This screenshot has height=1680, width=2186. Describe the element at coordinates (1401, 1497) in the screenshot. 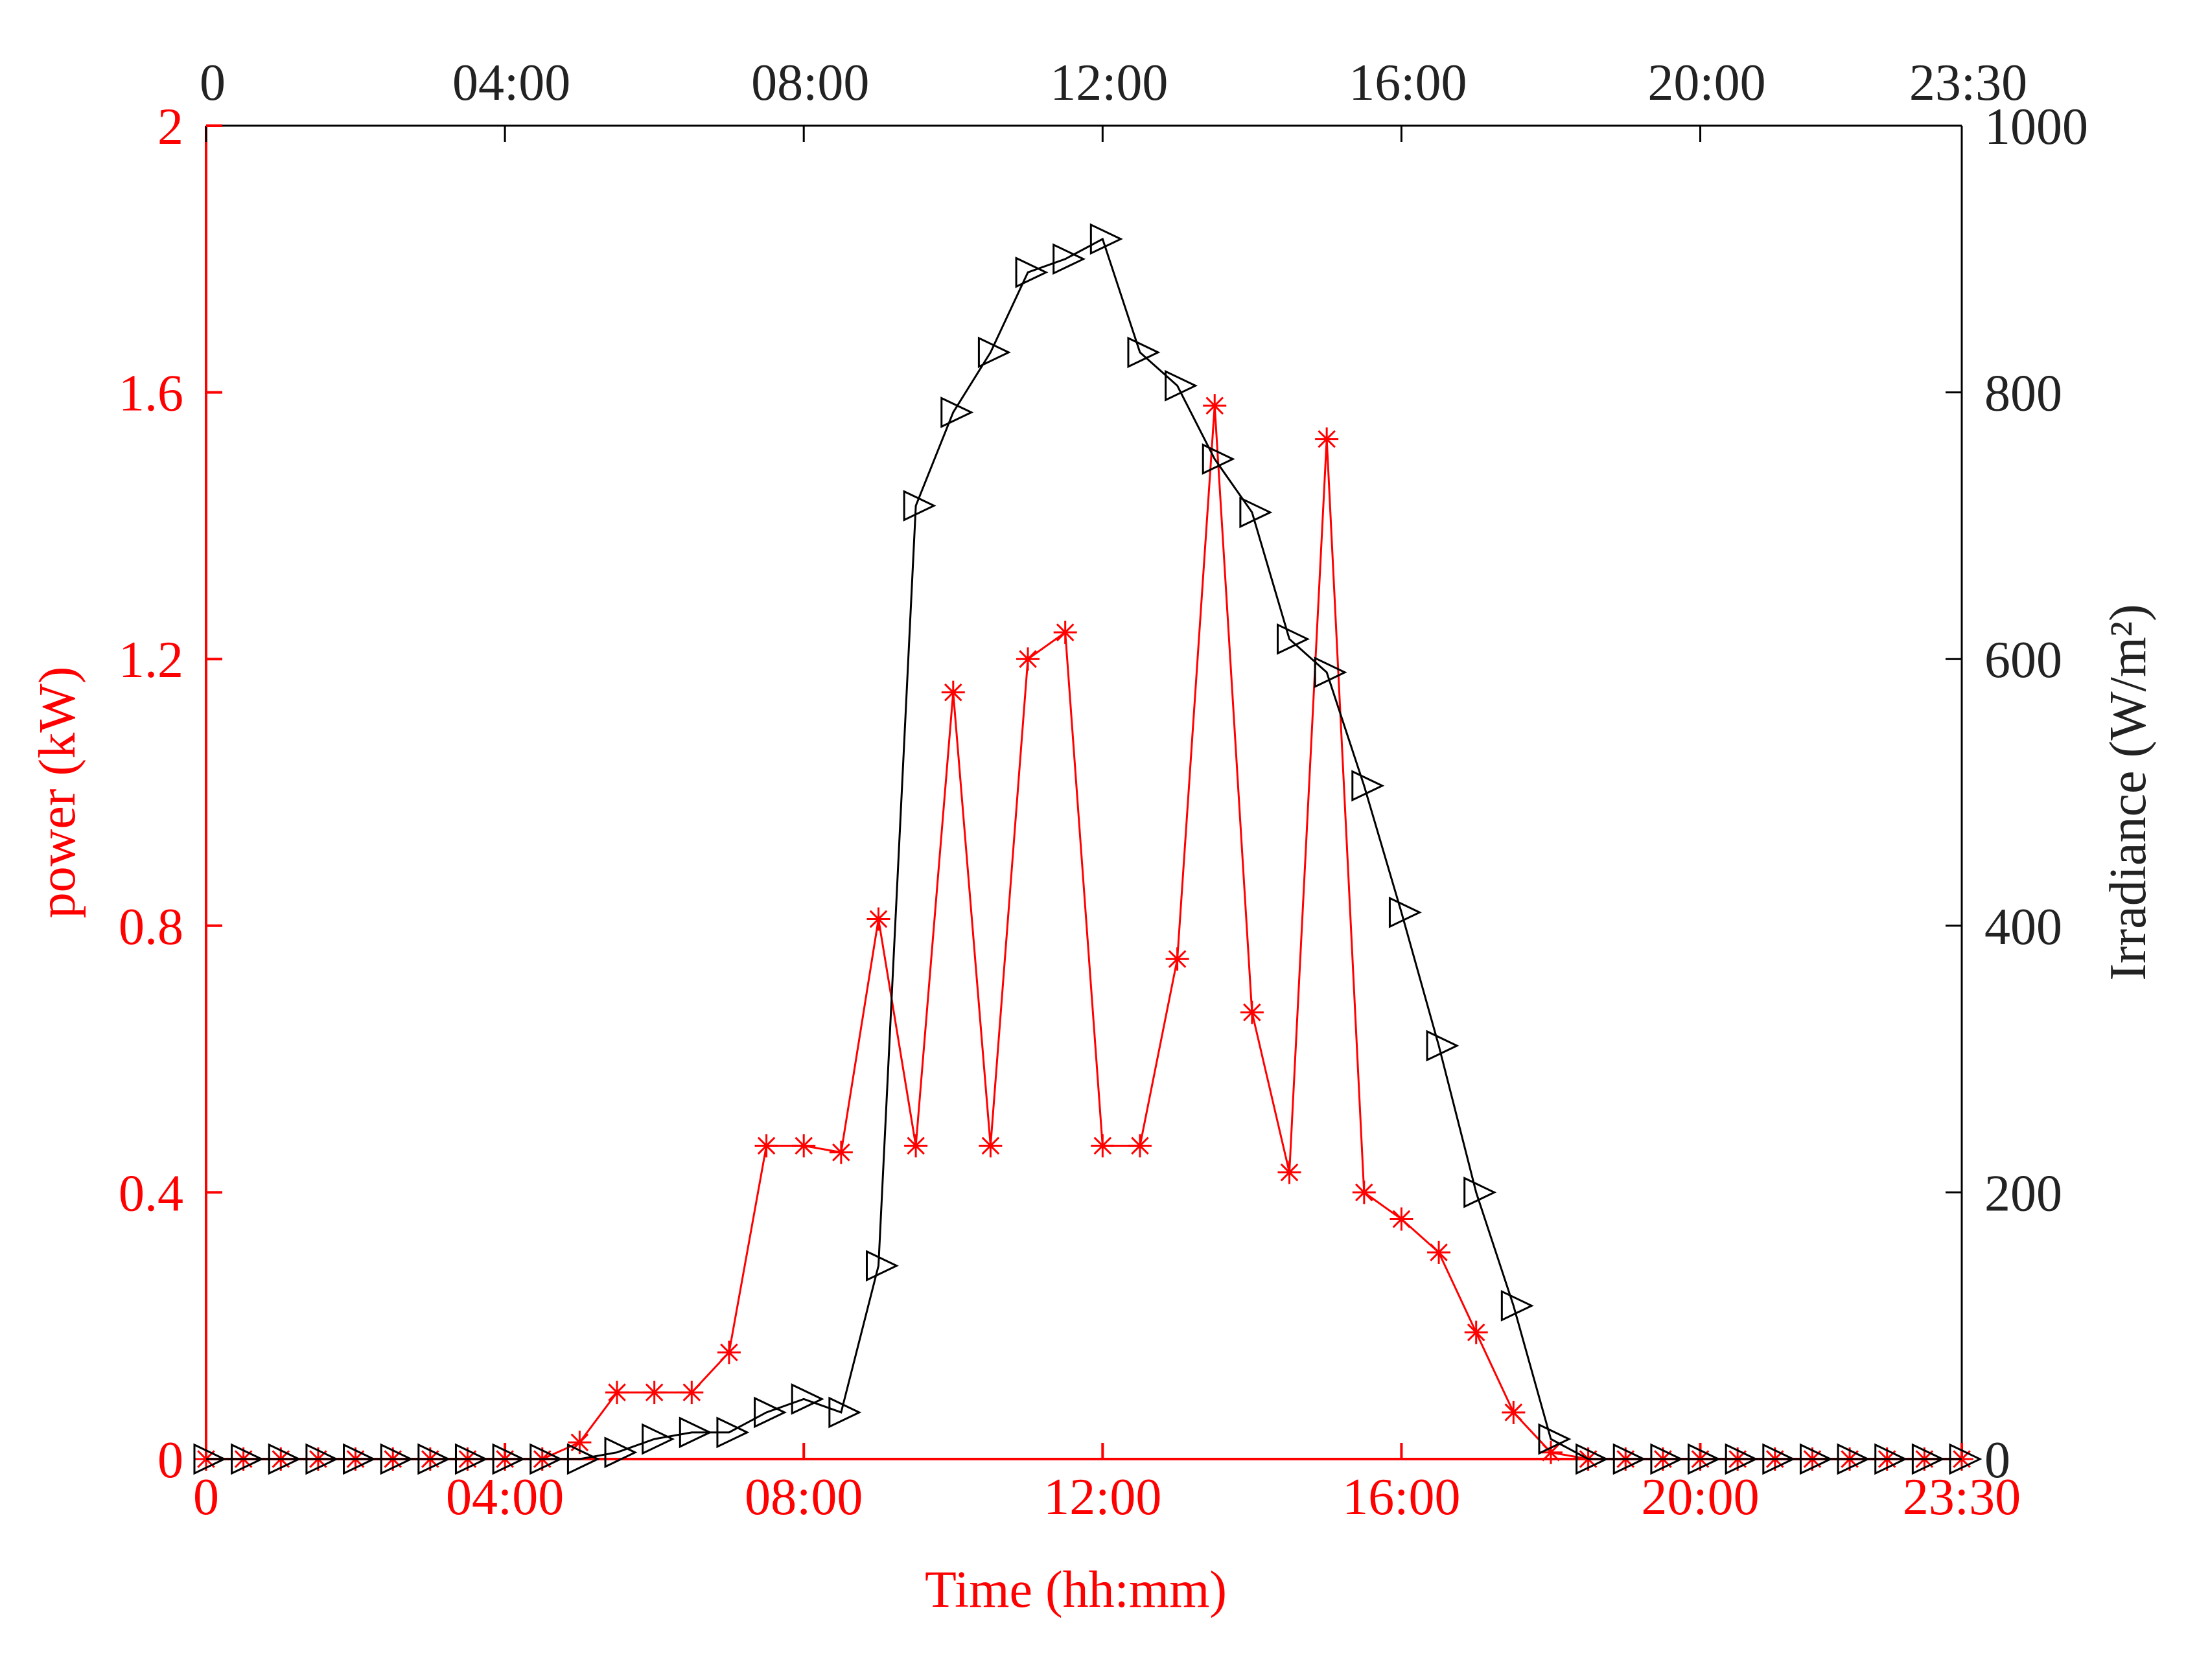

I see `x-tick-label: 16:00` at that location.